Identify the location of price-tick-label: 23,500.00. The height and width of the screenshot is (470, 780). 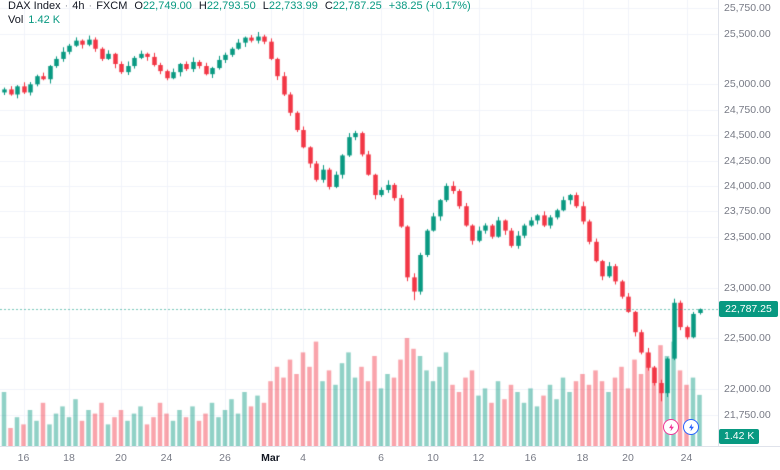
(747, 236).